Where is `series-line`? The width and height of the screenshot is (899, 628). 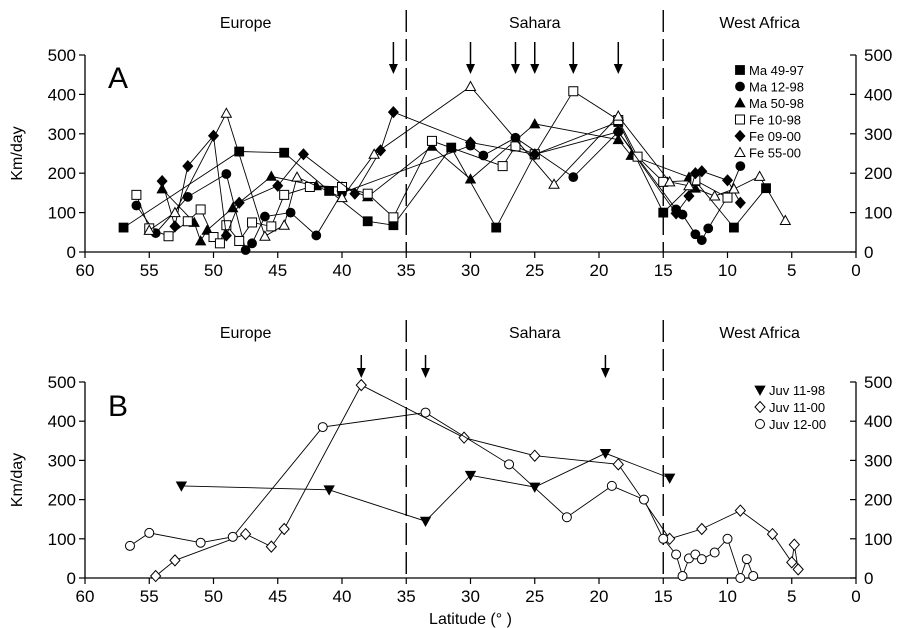 series-line is located at coordinates (445, 175).